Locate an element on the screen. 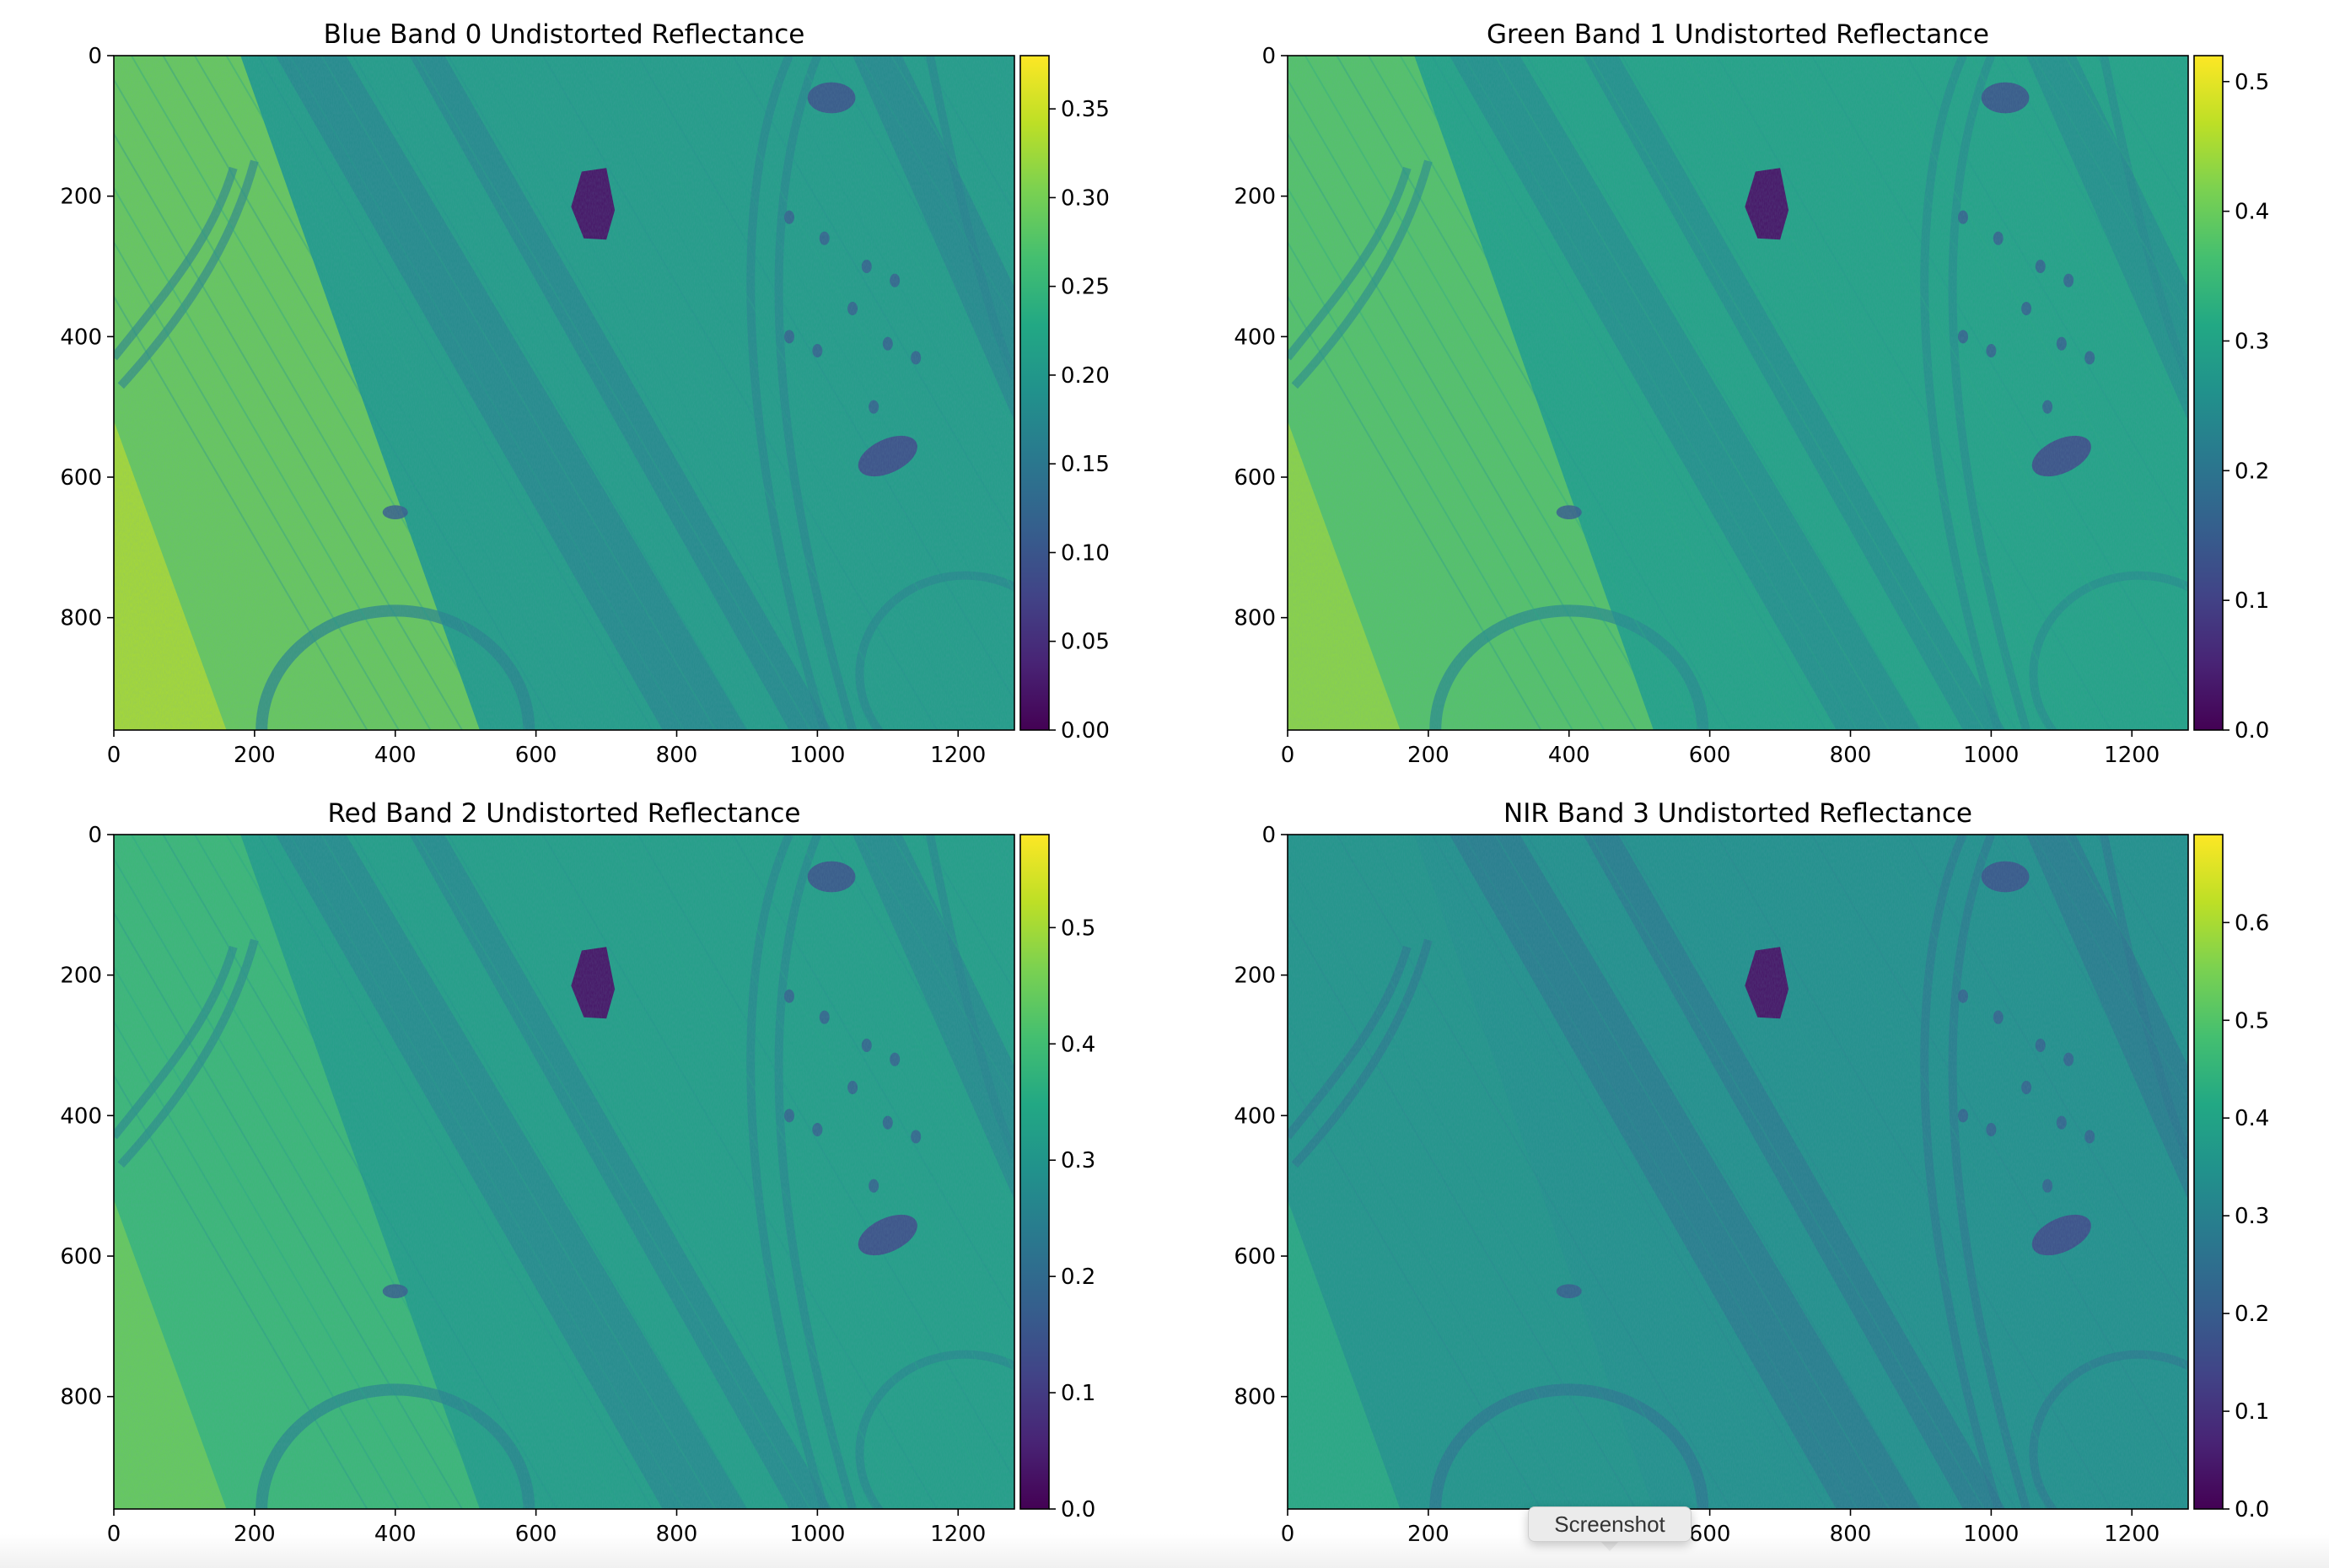 The width and height of the screenshot is (2329, 1568). subplot-title: Blue Band 0 Undistorted Reflectance is located at coordinates (564, 34).